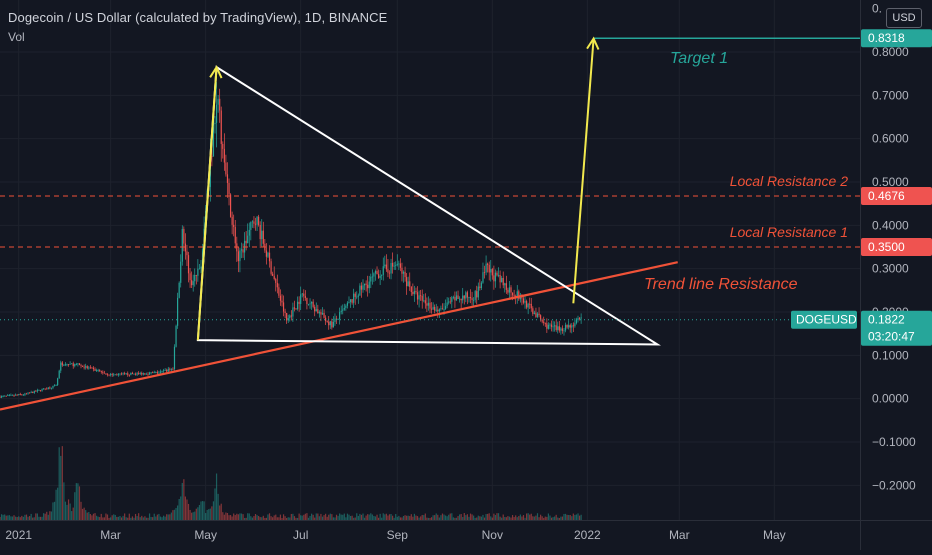  Describe the element at coordinates (861, 187) in the screenshot. I see `price-labels: 0.8318 0.4676 0.3500 DOGEUSD 0.1822 03:20:47` at that location.